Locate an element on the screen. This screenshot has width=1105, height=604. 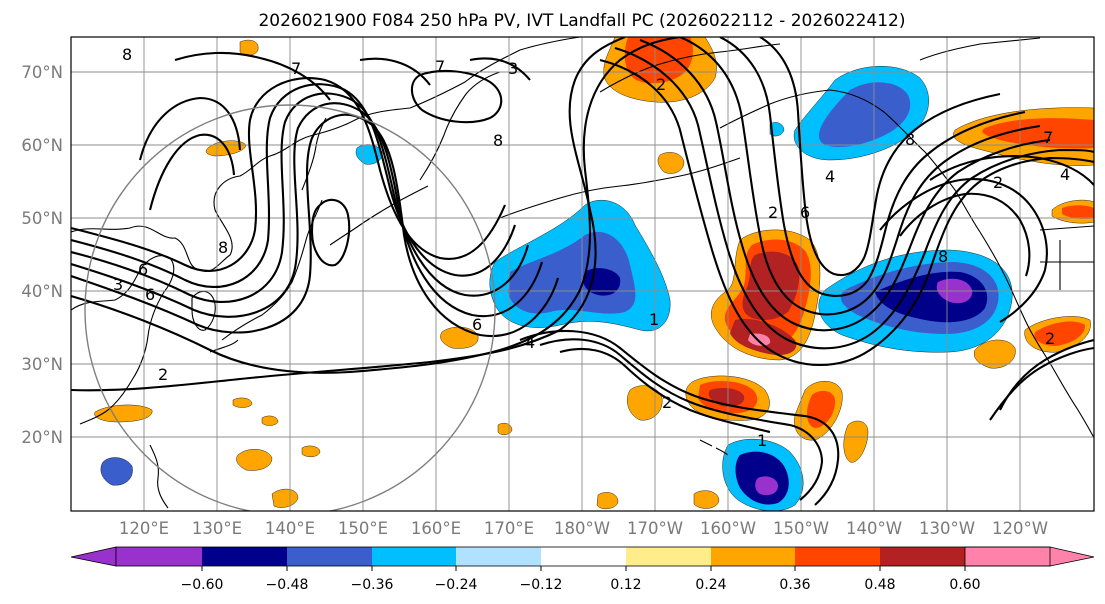
colorbar-tick-label: −0.48 is located at coordinates (287, 585).